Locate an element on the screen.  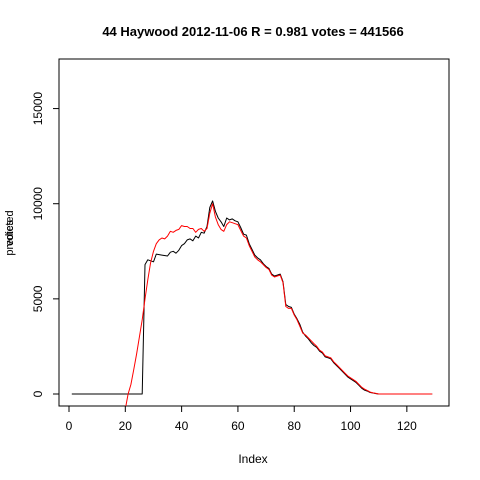
x-tick-label: 60 is located at coordinates (238, 426).